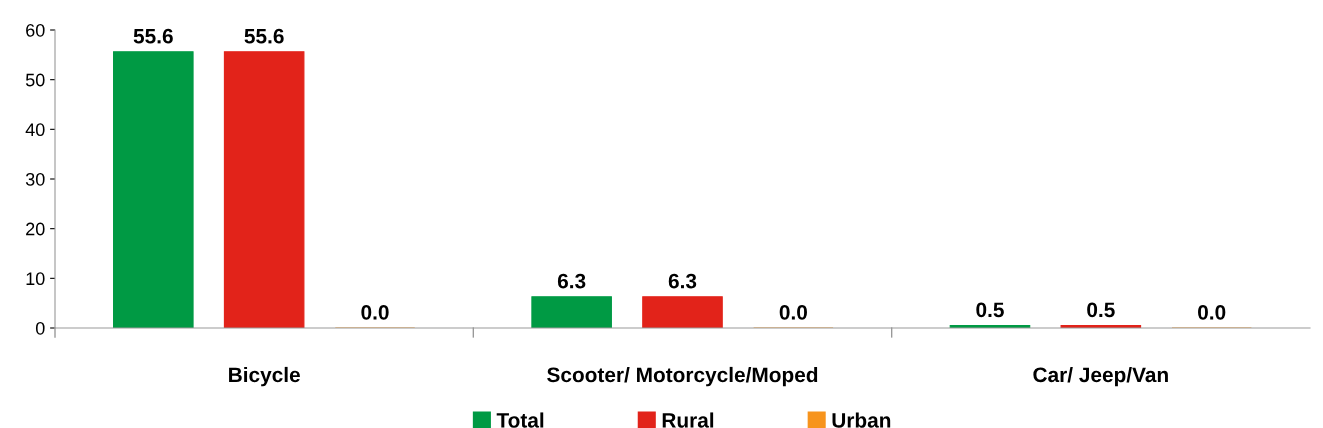 This screenshot has height=428, width=1323. Describe the element at coordinates (35, 179) in the screenshot. I see `y-tick-label: 30` at that location.